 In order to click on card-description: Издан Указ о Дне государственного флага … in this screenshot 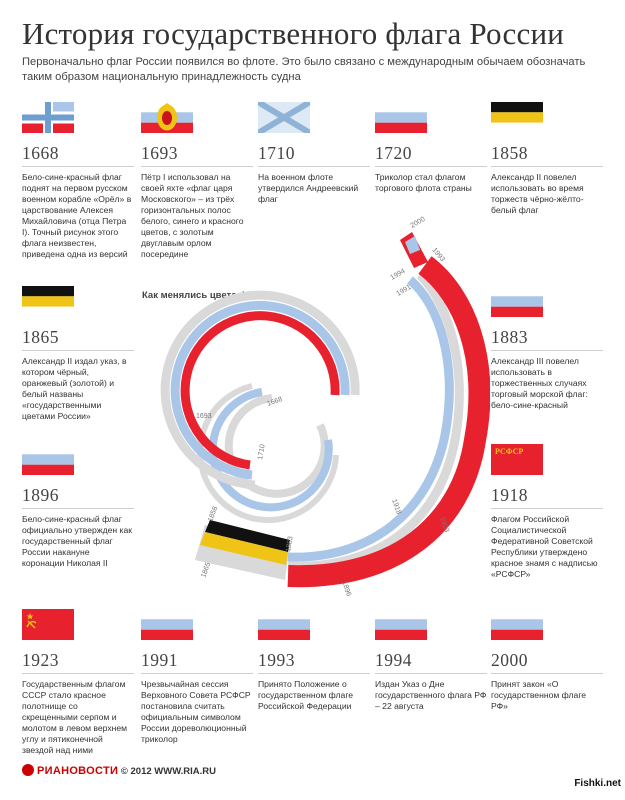, I will do `click(431, 695)`.